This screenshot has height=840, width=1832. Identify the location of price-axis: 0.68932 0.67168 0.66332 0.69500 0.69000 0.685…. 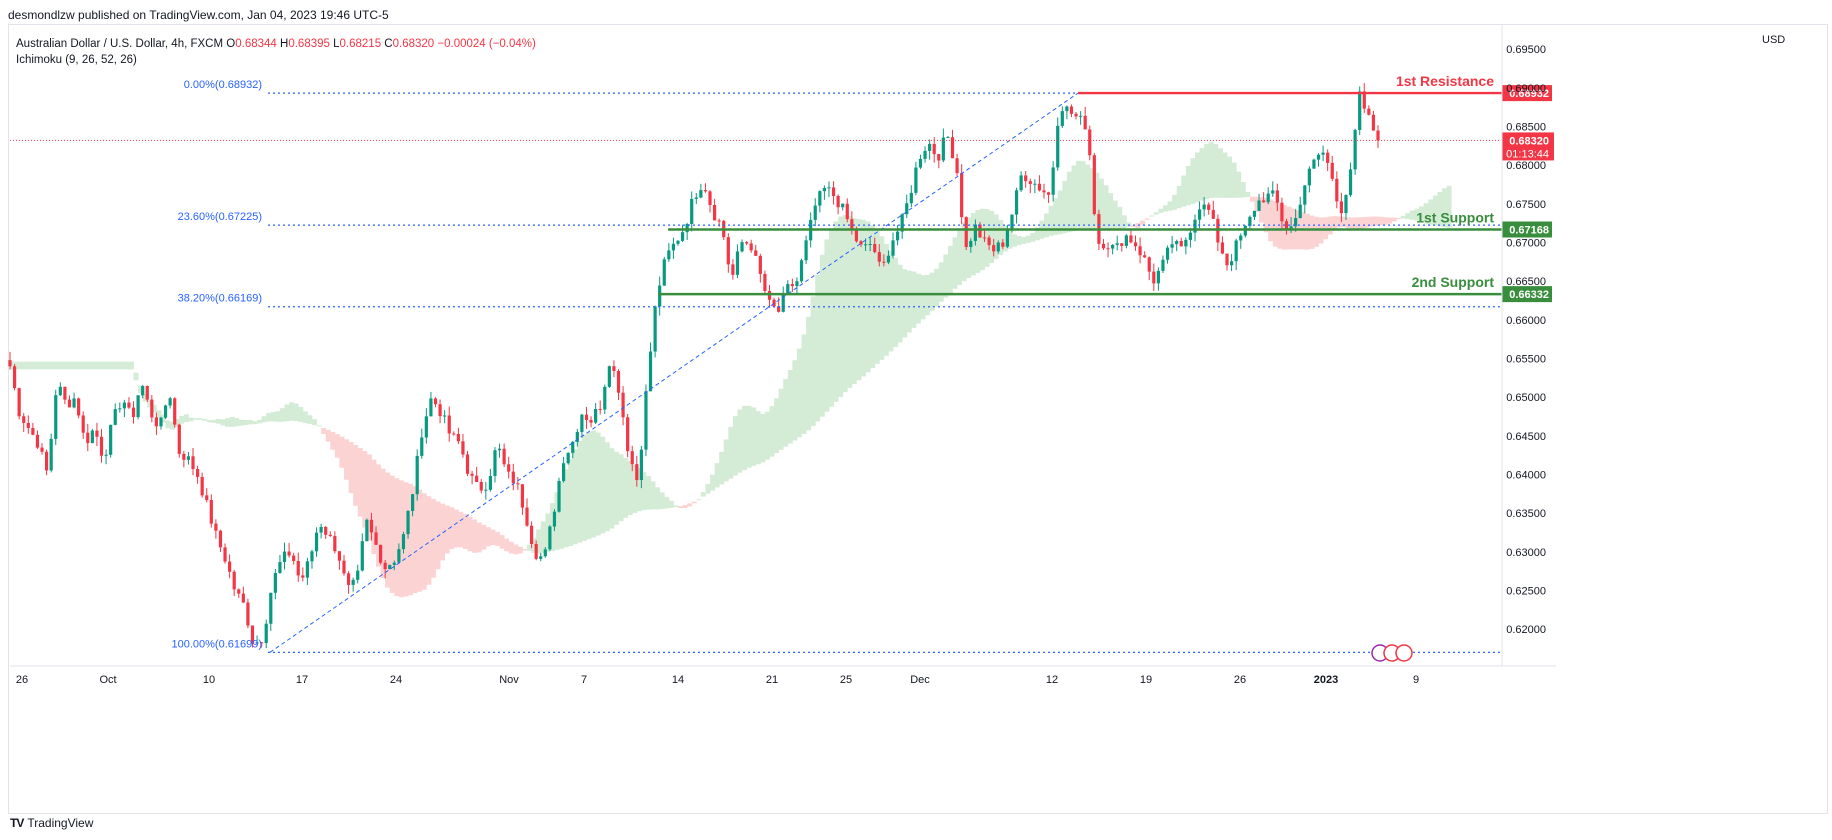
(1527, 345).